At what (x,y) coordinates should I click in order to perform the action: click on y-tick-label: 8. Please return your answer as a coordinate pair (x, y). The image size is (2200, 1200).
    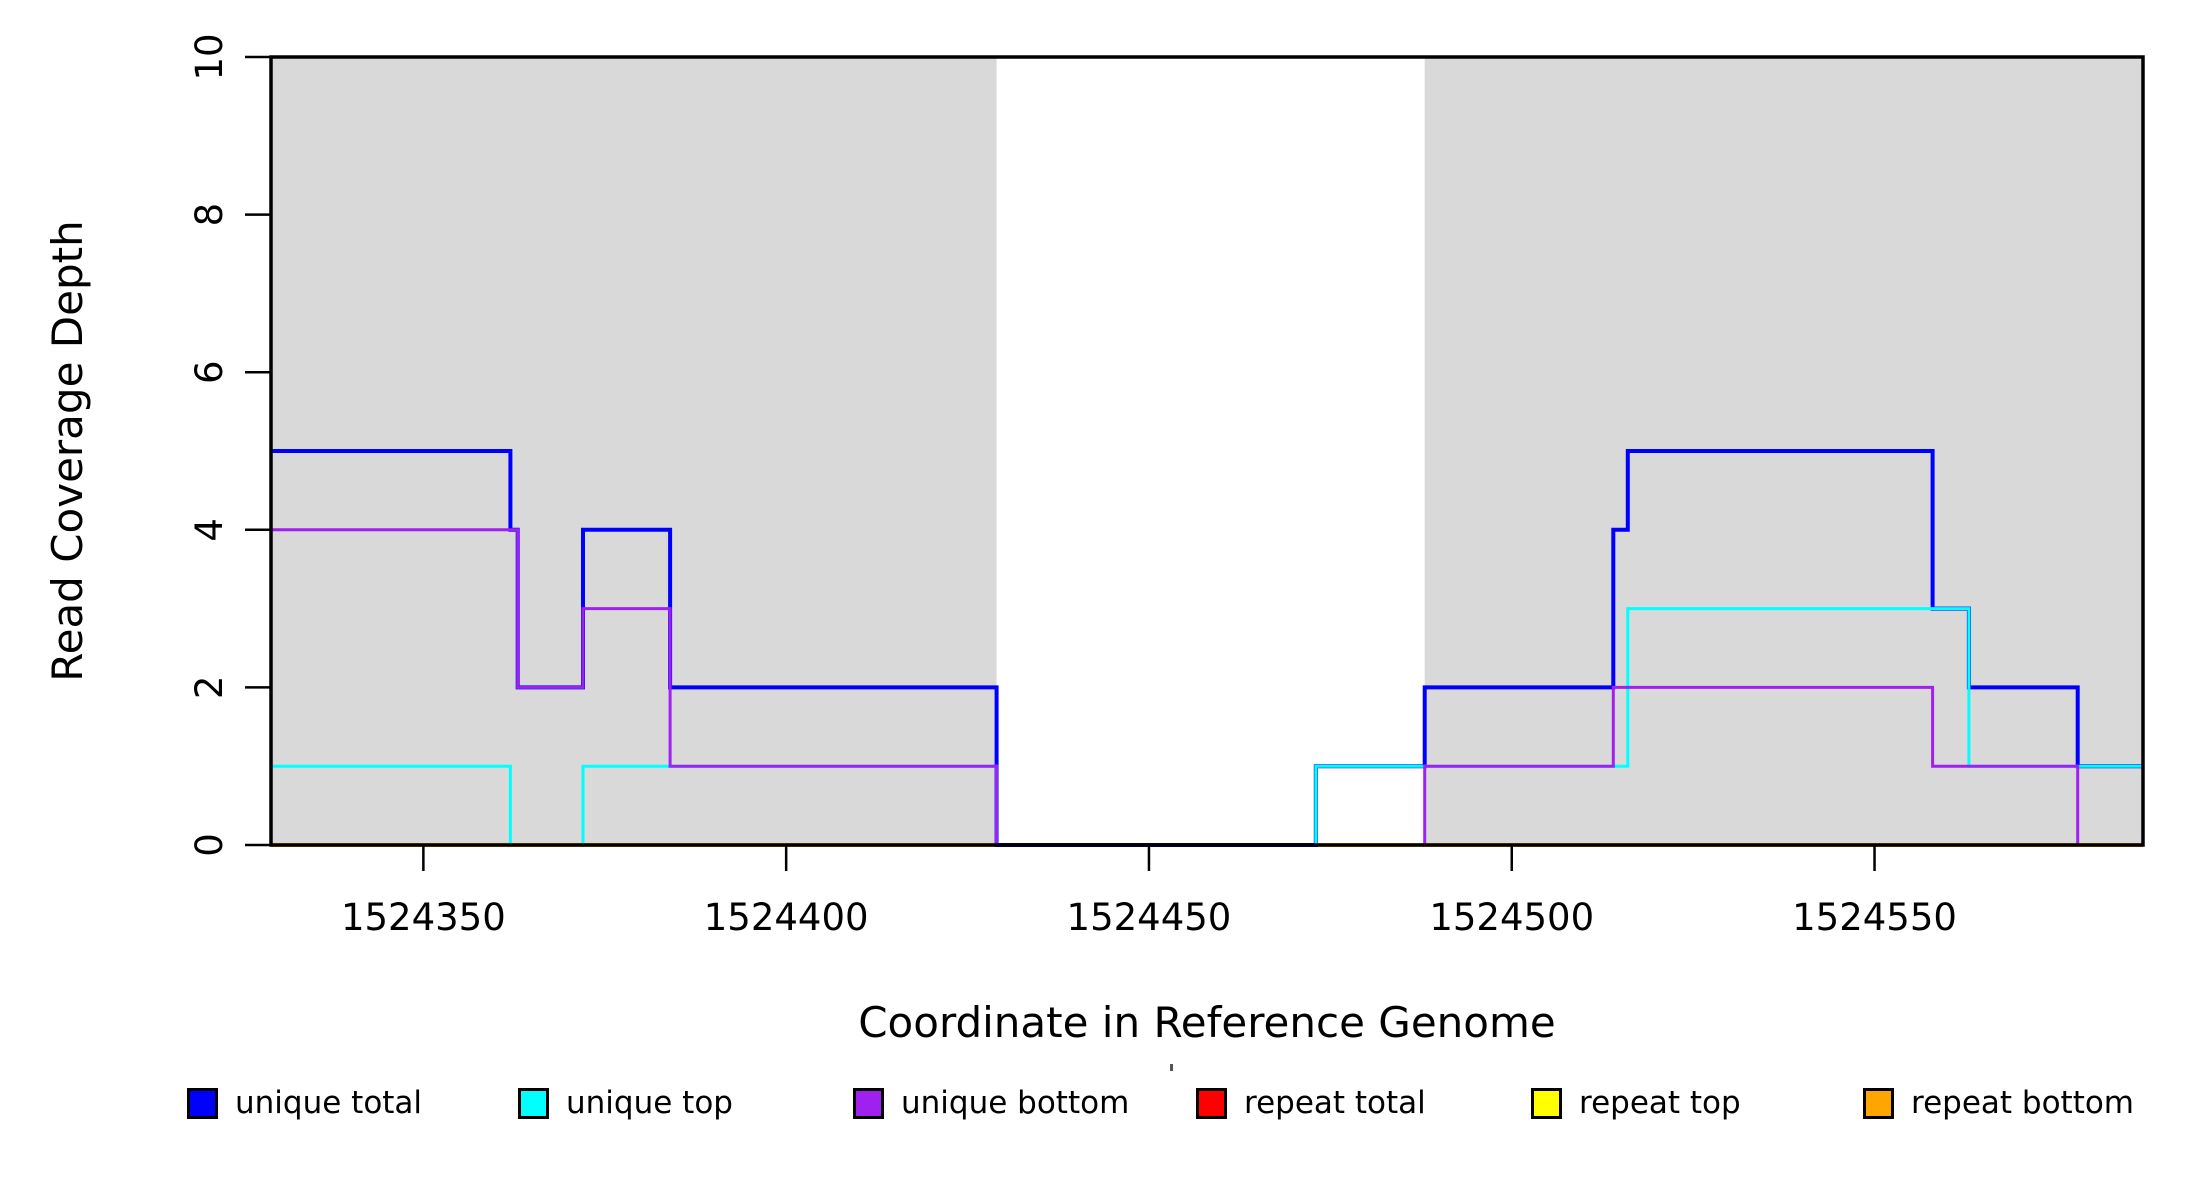
    Looking at the image, I should click on (209, 215).